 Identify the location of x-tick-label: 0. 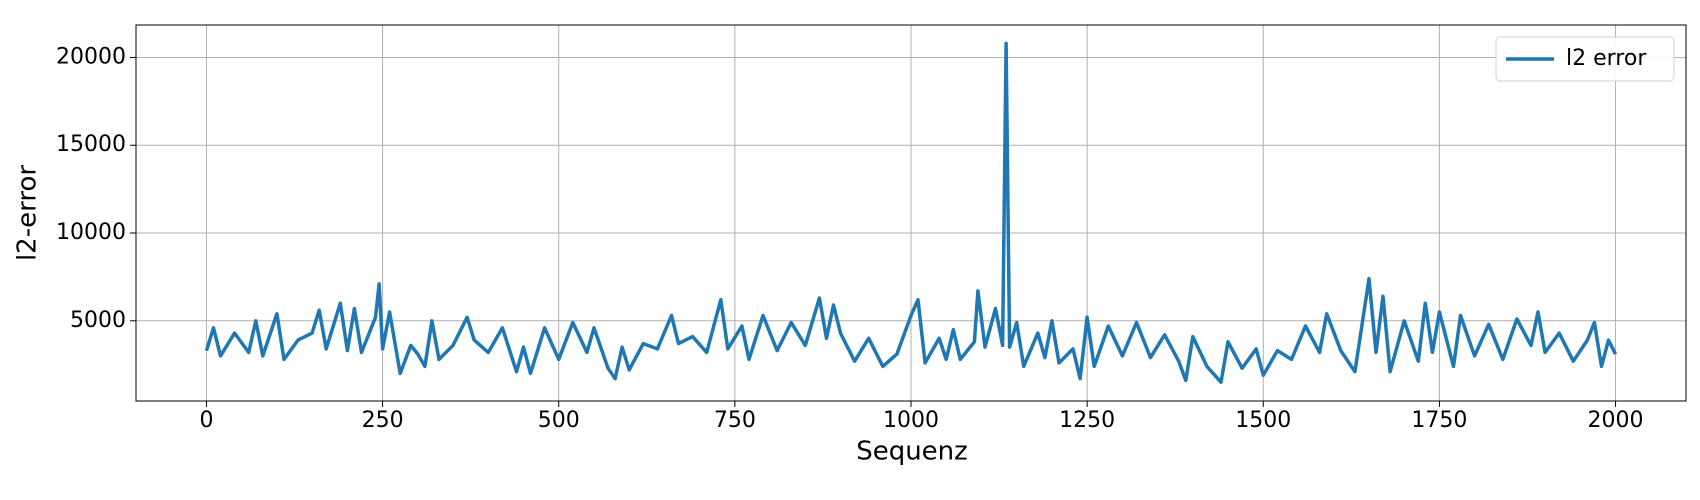
(206, 420).